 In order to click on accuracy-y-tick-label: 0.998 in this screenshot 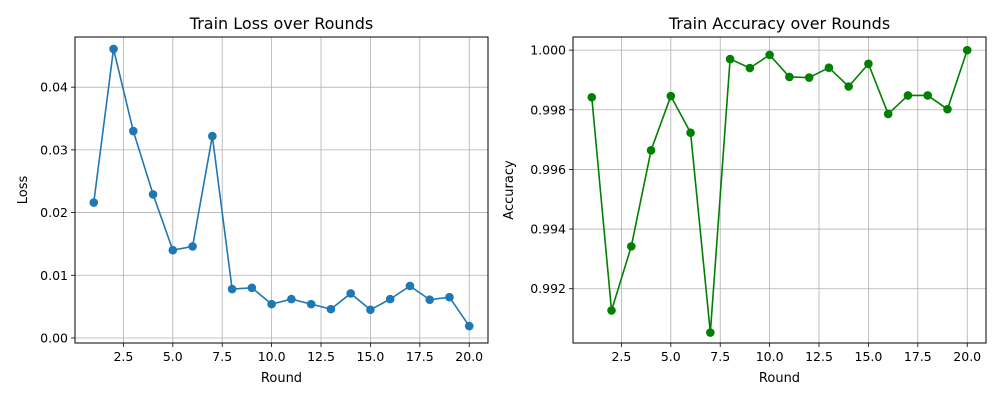, I will do `click(548, 109)`.